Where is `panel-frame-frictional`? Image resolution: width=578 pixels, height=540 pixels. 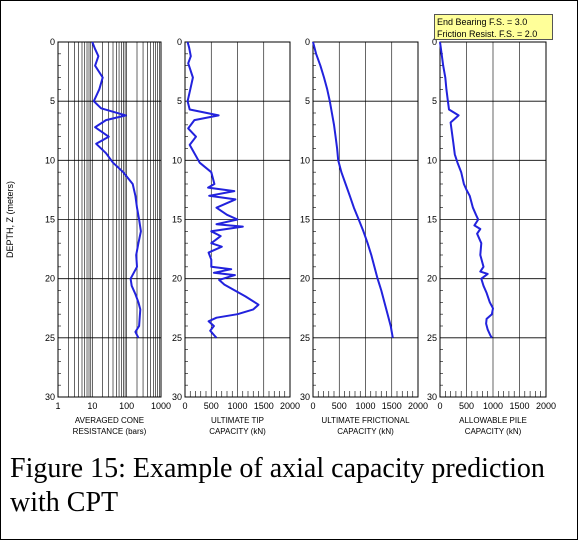
panel-frame-frictional is located at coordinates (365, 219).